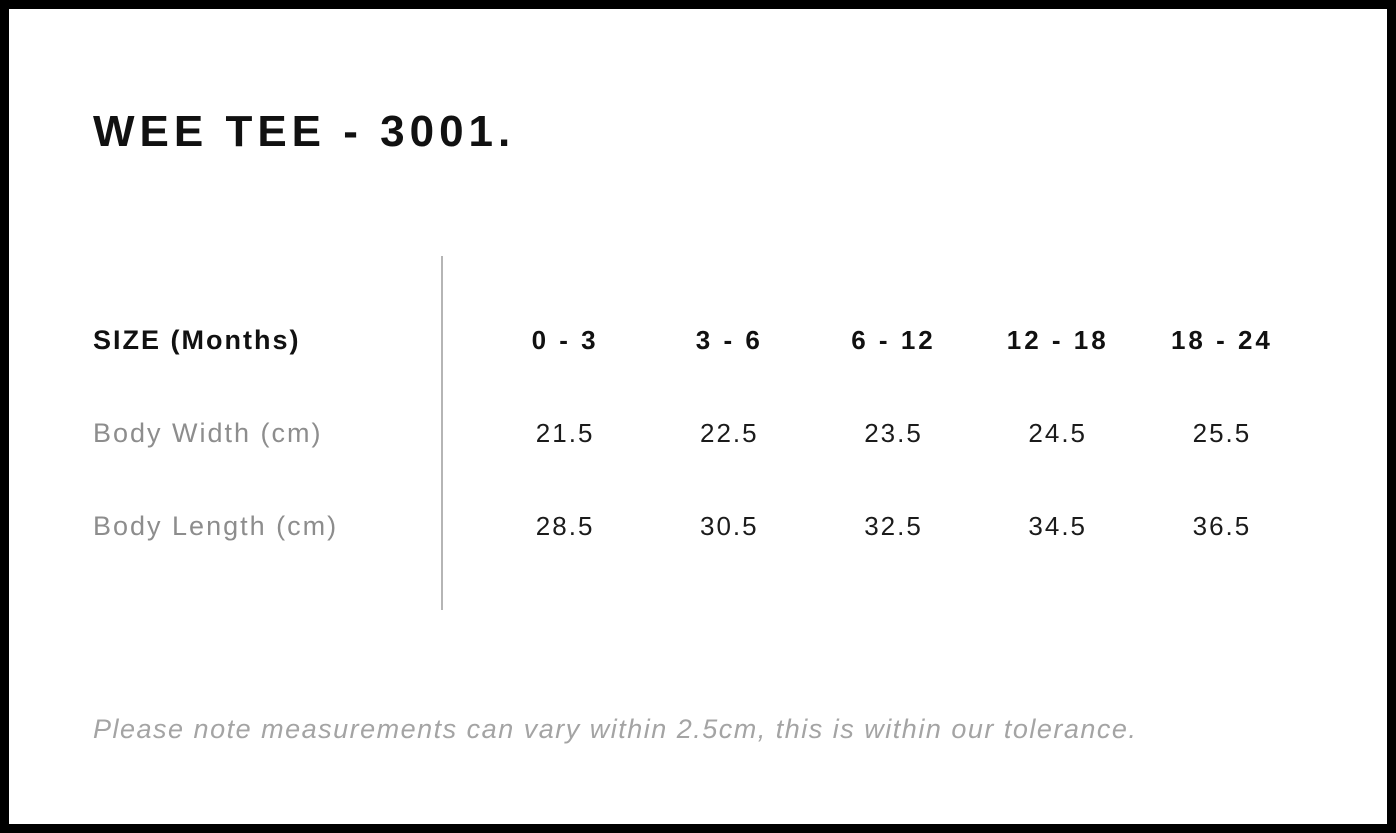  What do you see at coordinates (893, 340) in the screenshot?
I see `column-header-6-12: 6 - 12` at bounding box center [893, 340].